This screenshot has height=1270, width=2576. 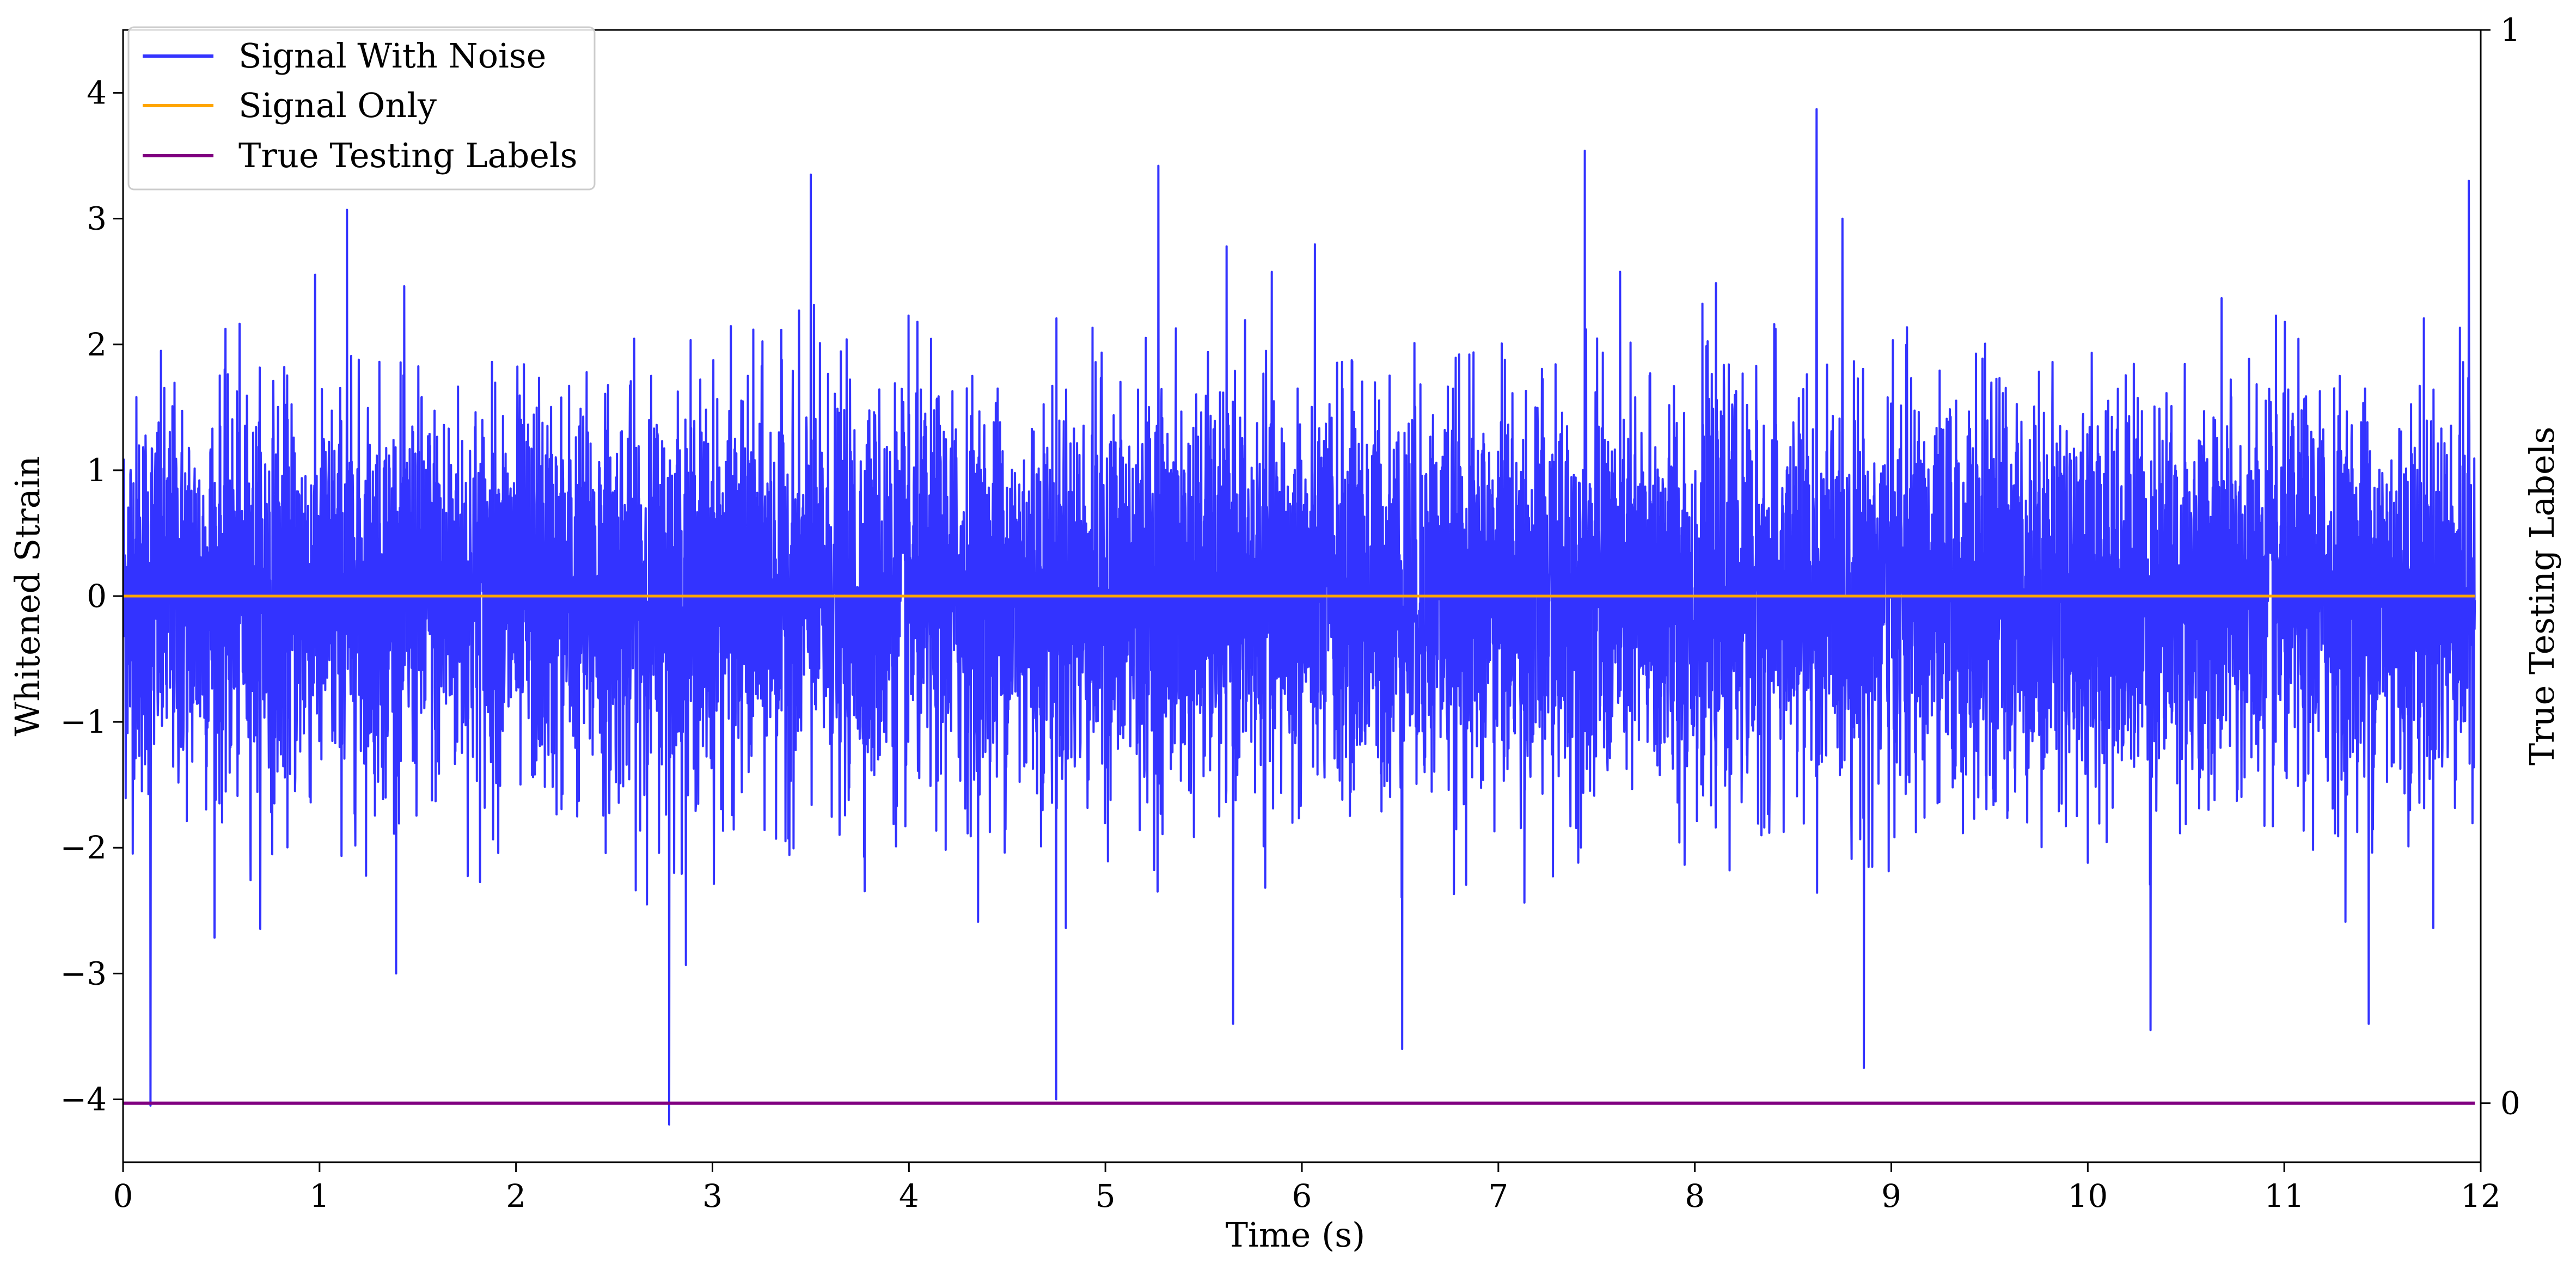 What do you see at coordinates (2542, 596) in the screenshot?
I see `y2-axis-label: True Testing Labels` at bounding box center [2542, 596].